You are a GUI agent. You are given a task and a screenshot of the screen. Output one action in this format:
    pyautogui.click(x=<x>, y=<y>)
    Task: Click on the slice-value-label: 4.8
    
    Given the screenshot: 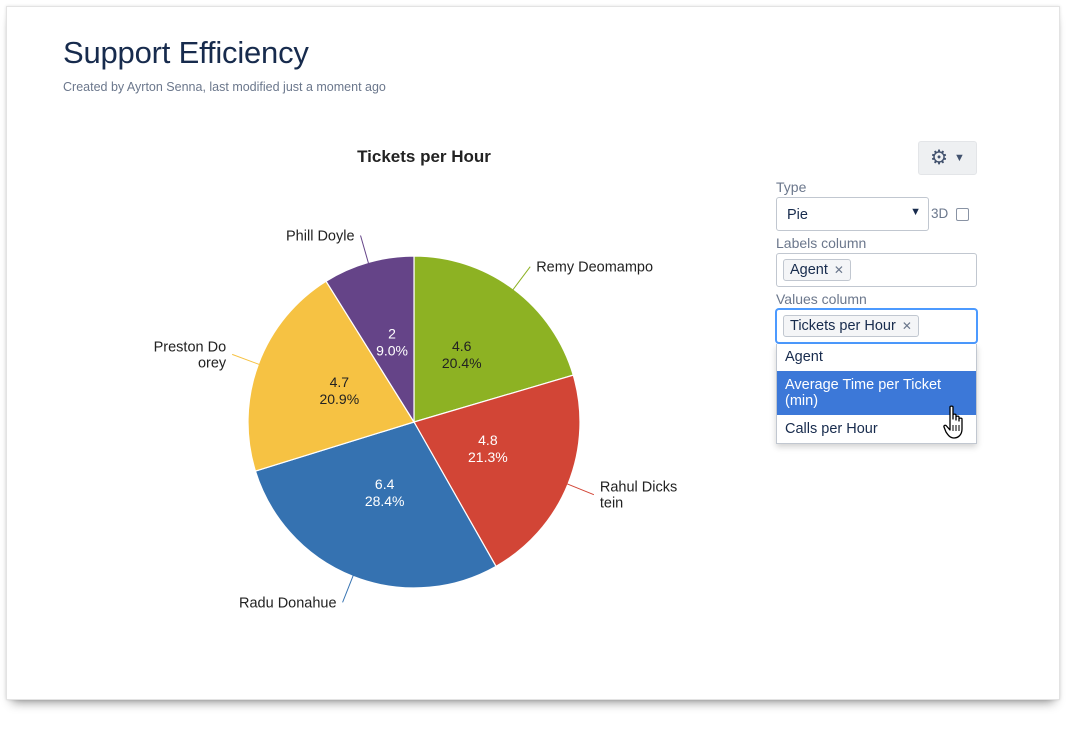 What is the action you would take?
    pyautogui.click(x=488, y=440)
    